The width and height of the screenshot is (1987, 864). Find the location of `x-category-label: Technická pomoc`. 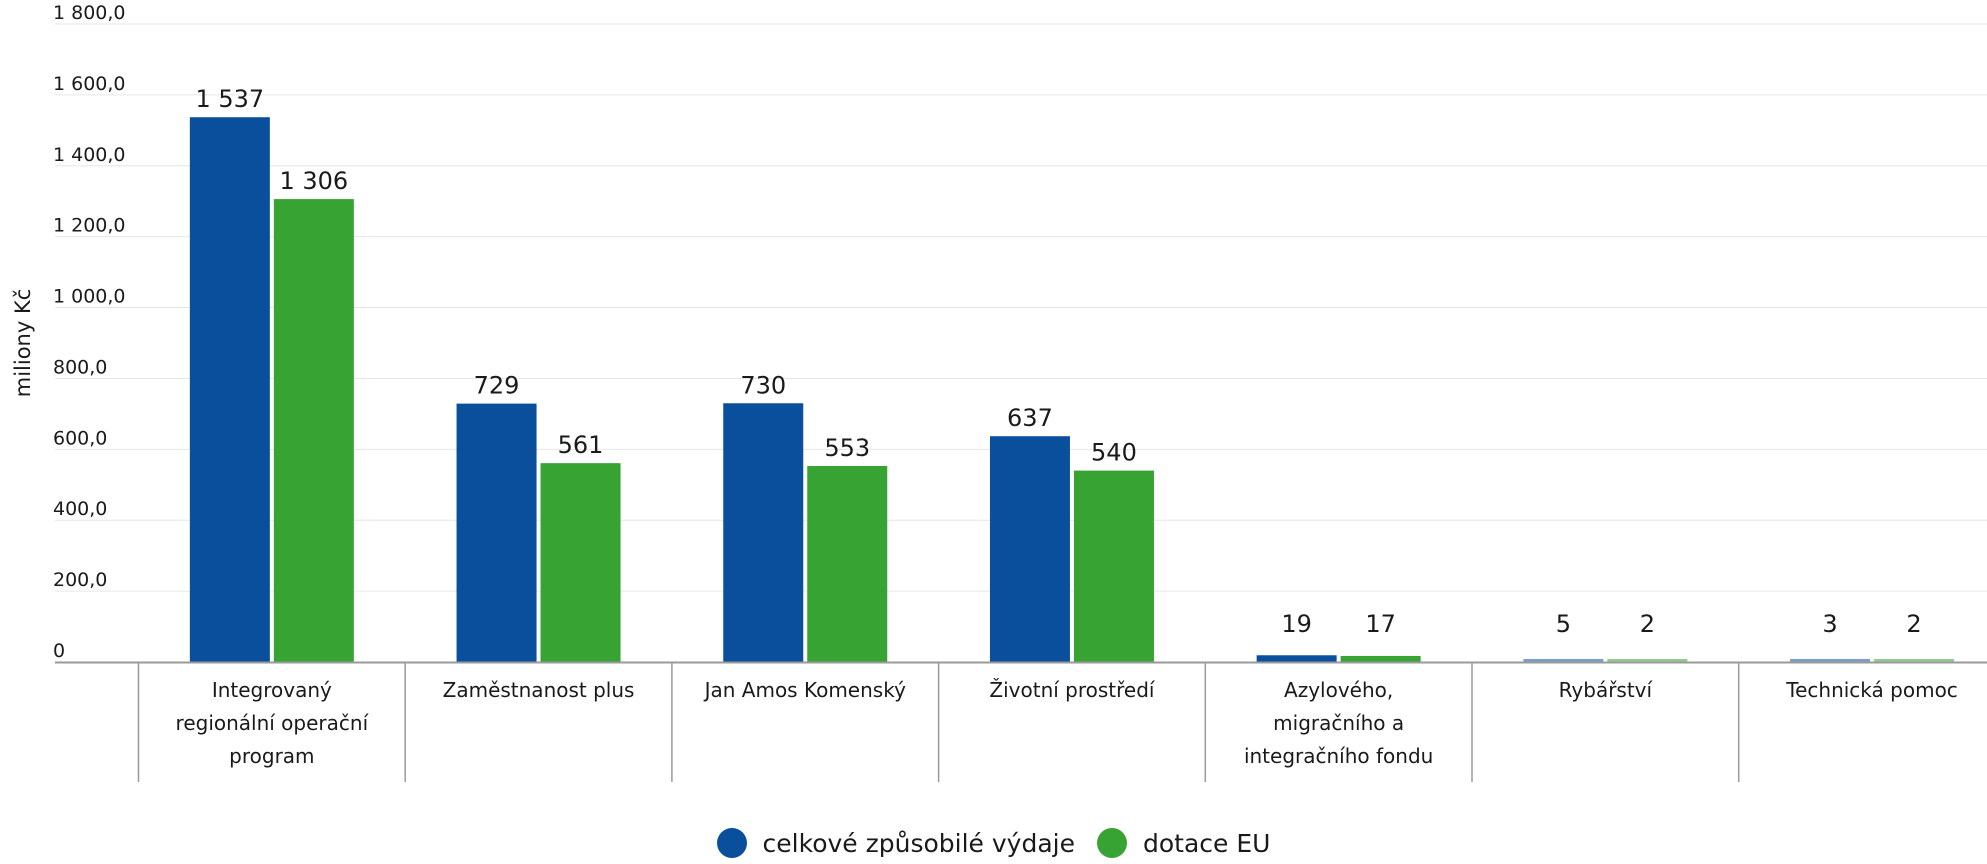

x-category-label: Technická pomoc is located at coordinates (1871, 690).